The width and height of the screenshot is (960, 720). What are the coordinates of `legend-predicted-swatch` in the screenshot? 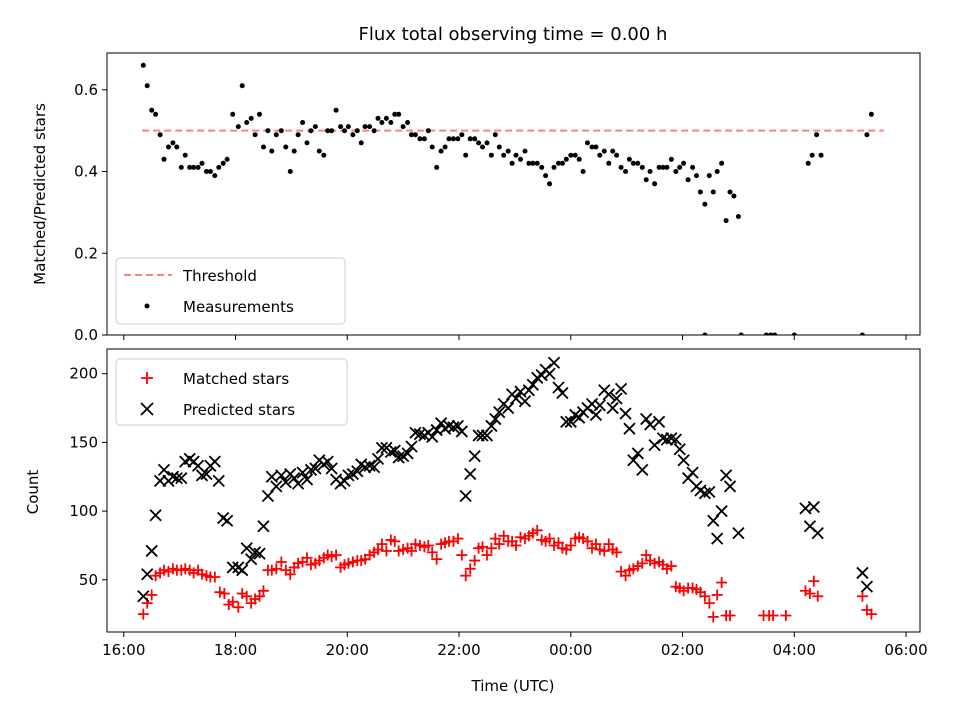 It's located at (147, 409).